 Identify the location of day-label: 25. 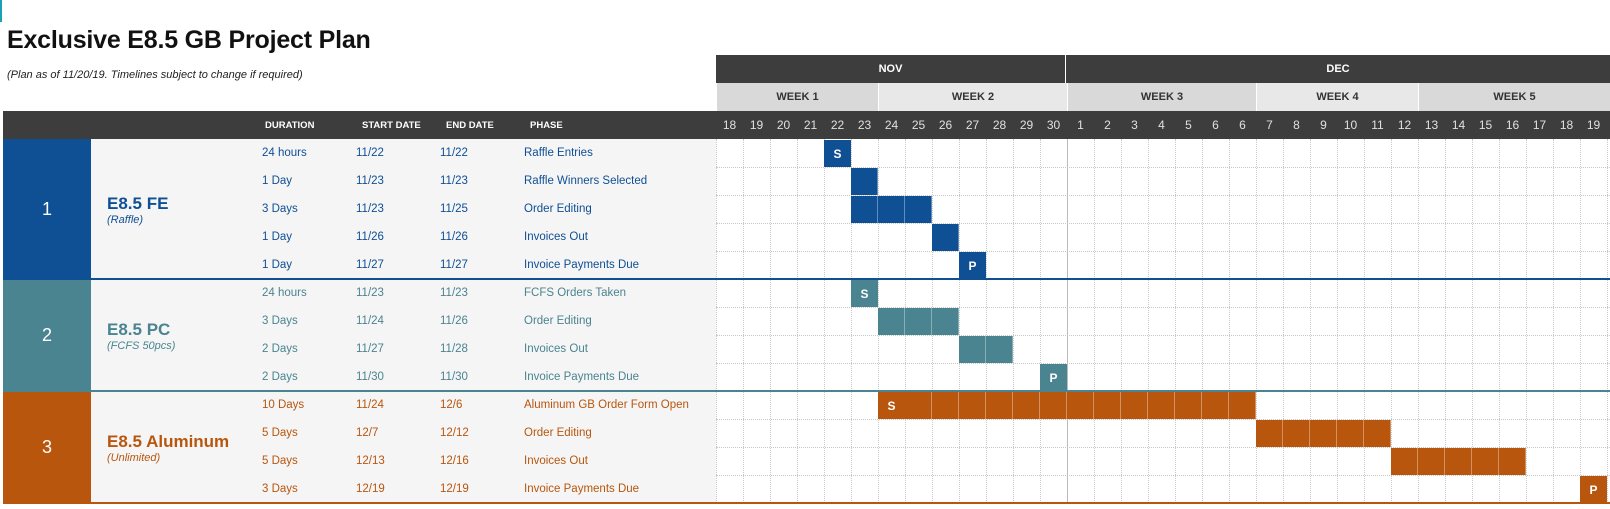
(918, 125).